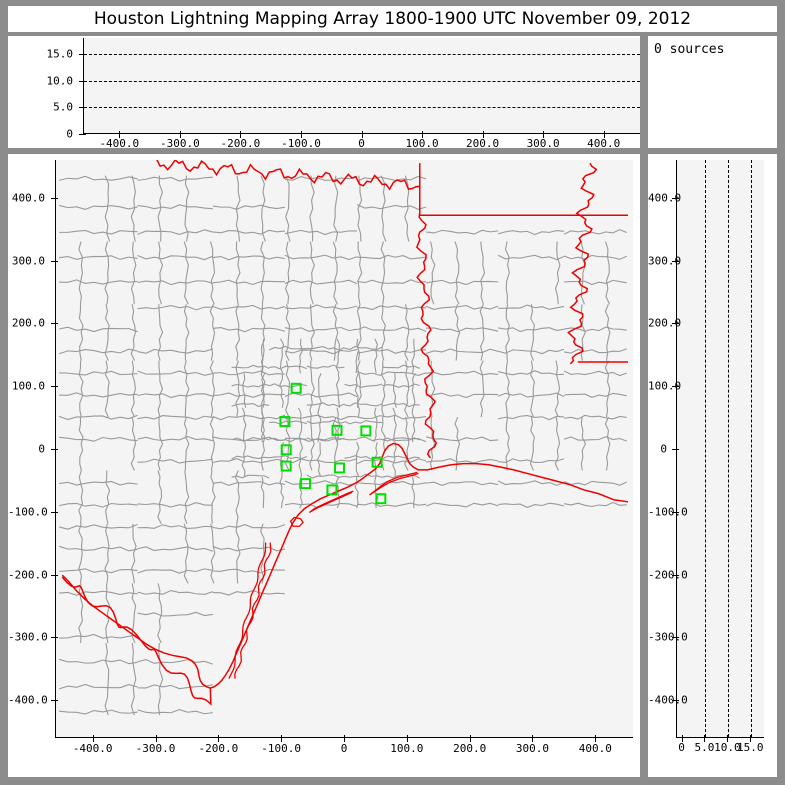  What do you see at coordinates (362, 54) in the screenshot?
I see `gridline-y` at bounding box center [362, 54].